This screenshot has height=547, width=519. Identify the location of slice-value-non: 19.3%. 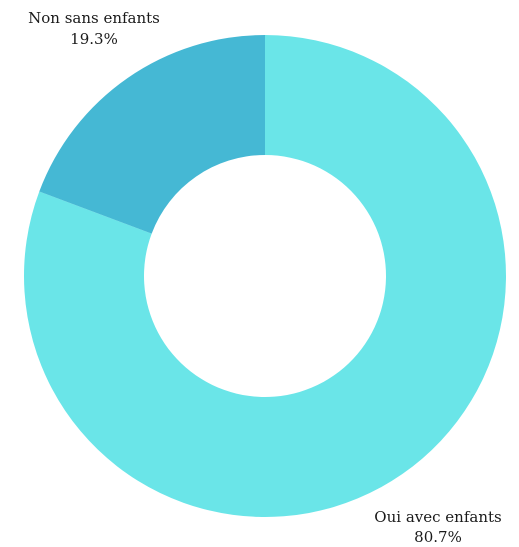
(94, 39).